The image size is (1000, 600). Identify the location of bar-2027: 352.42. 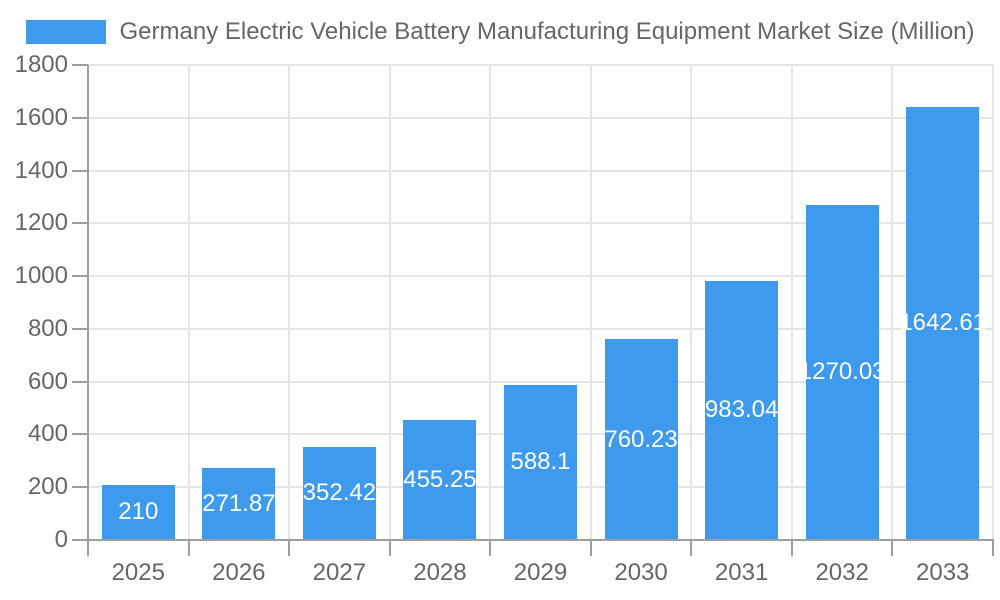
(339, 493).